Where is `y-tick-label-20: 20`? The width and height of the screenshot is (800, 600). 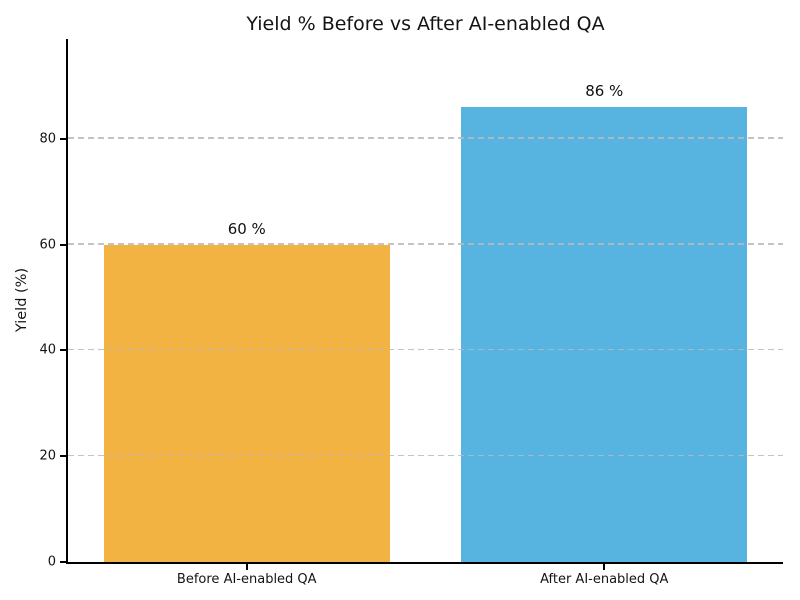
y-tick-label-20: 20 is located at coordinates (47, 456).